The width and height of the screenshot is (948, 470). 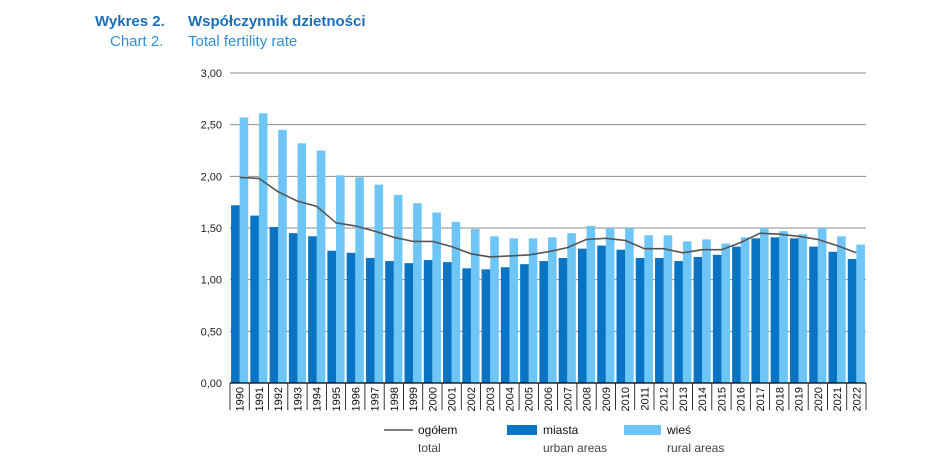 What do you see at coordinates (588, 399) in the screenshot?
I see `x-tick-label: 2008` at bounding box center [588, 399].